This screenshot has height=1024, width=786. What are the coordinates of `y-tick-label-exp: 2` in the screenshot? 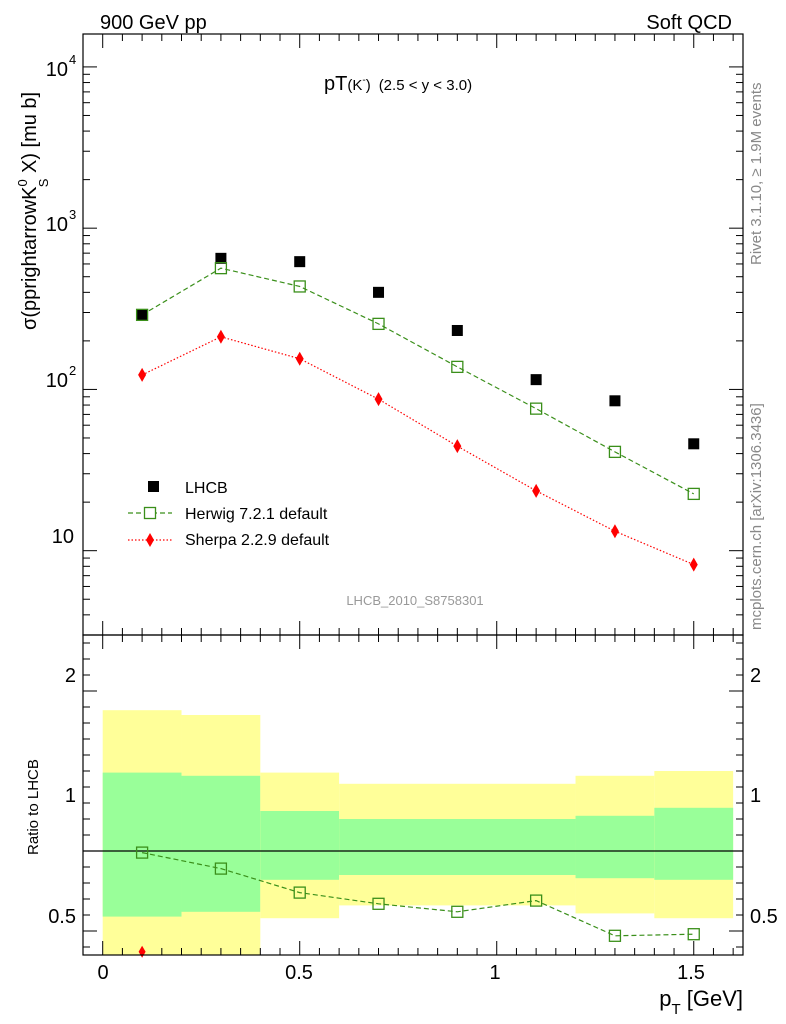 It's located at (72, 370).